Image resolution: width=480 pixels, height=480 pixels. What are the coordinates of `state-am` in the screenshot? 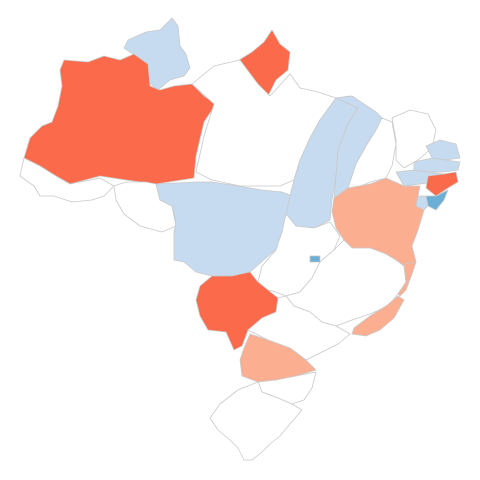 It's located at (120, 119).